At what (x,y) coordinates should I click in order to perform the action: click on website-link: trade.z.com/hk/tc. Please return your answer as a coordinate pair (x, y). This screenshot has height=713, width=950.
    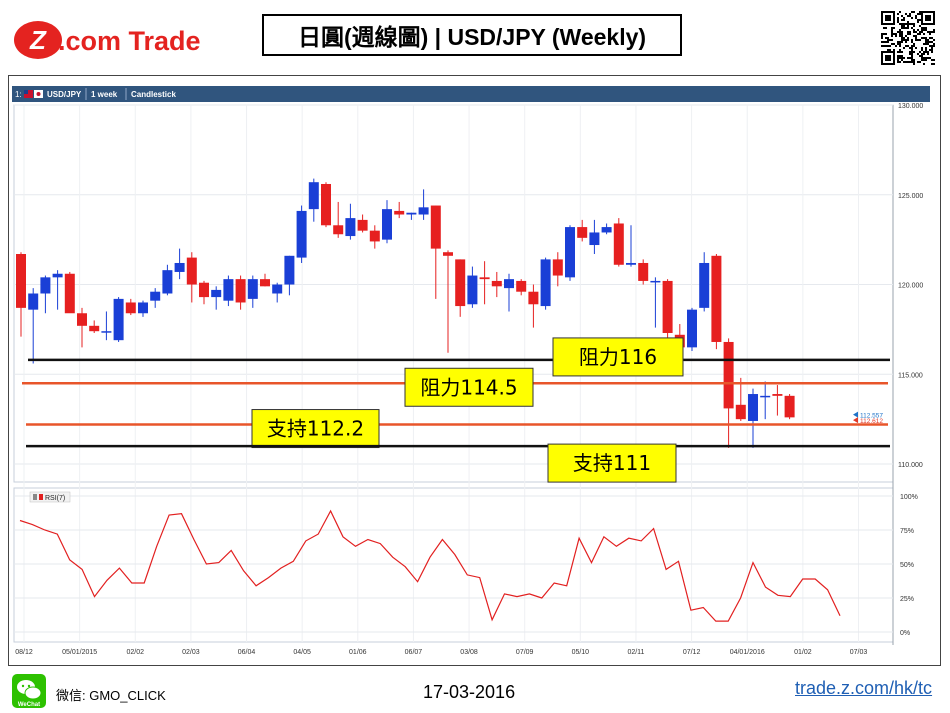
    Looking at the image, I should click on (864, 688).